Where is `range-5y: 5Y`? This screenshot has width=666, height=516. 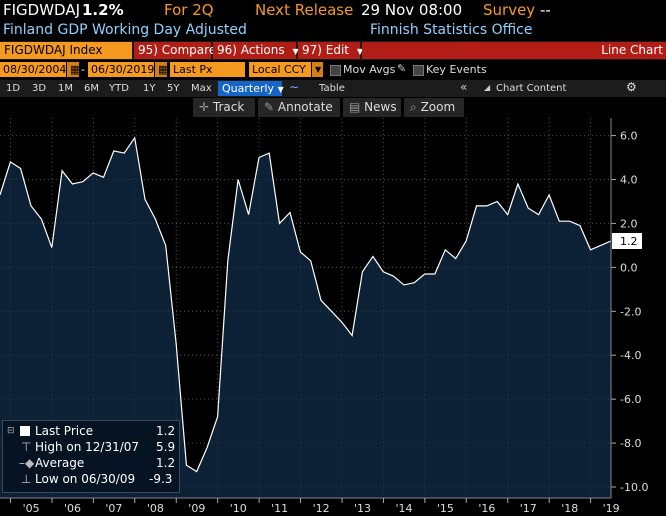
range-5y: 5Y is located at coordinates (173, 88).